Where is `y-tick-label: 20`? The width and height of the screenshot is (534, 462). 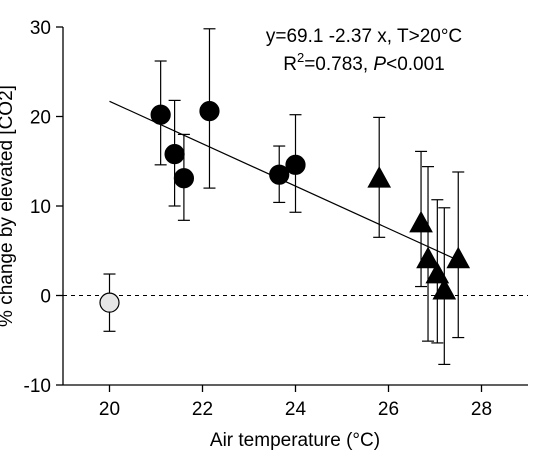 y-tick-label: 20 is located at coordinates (40, 118).